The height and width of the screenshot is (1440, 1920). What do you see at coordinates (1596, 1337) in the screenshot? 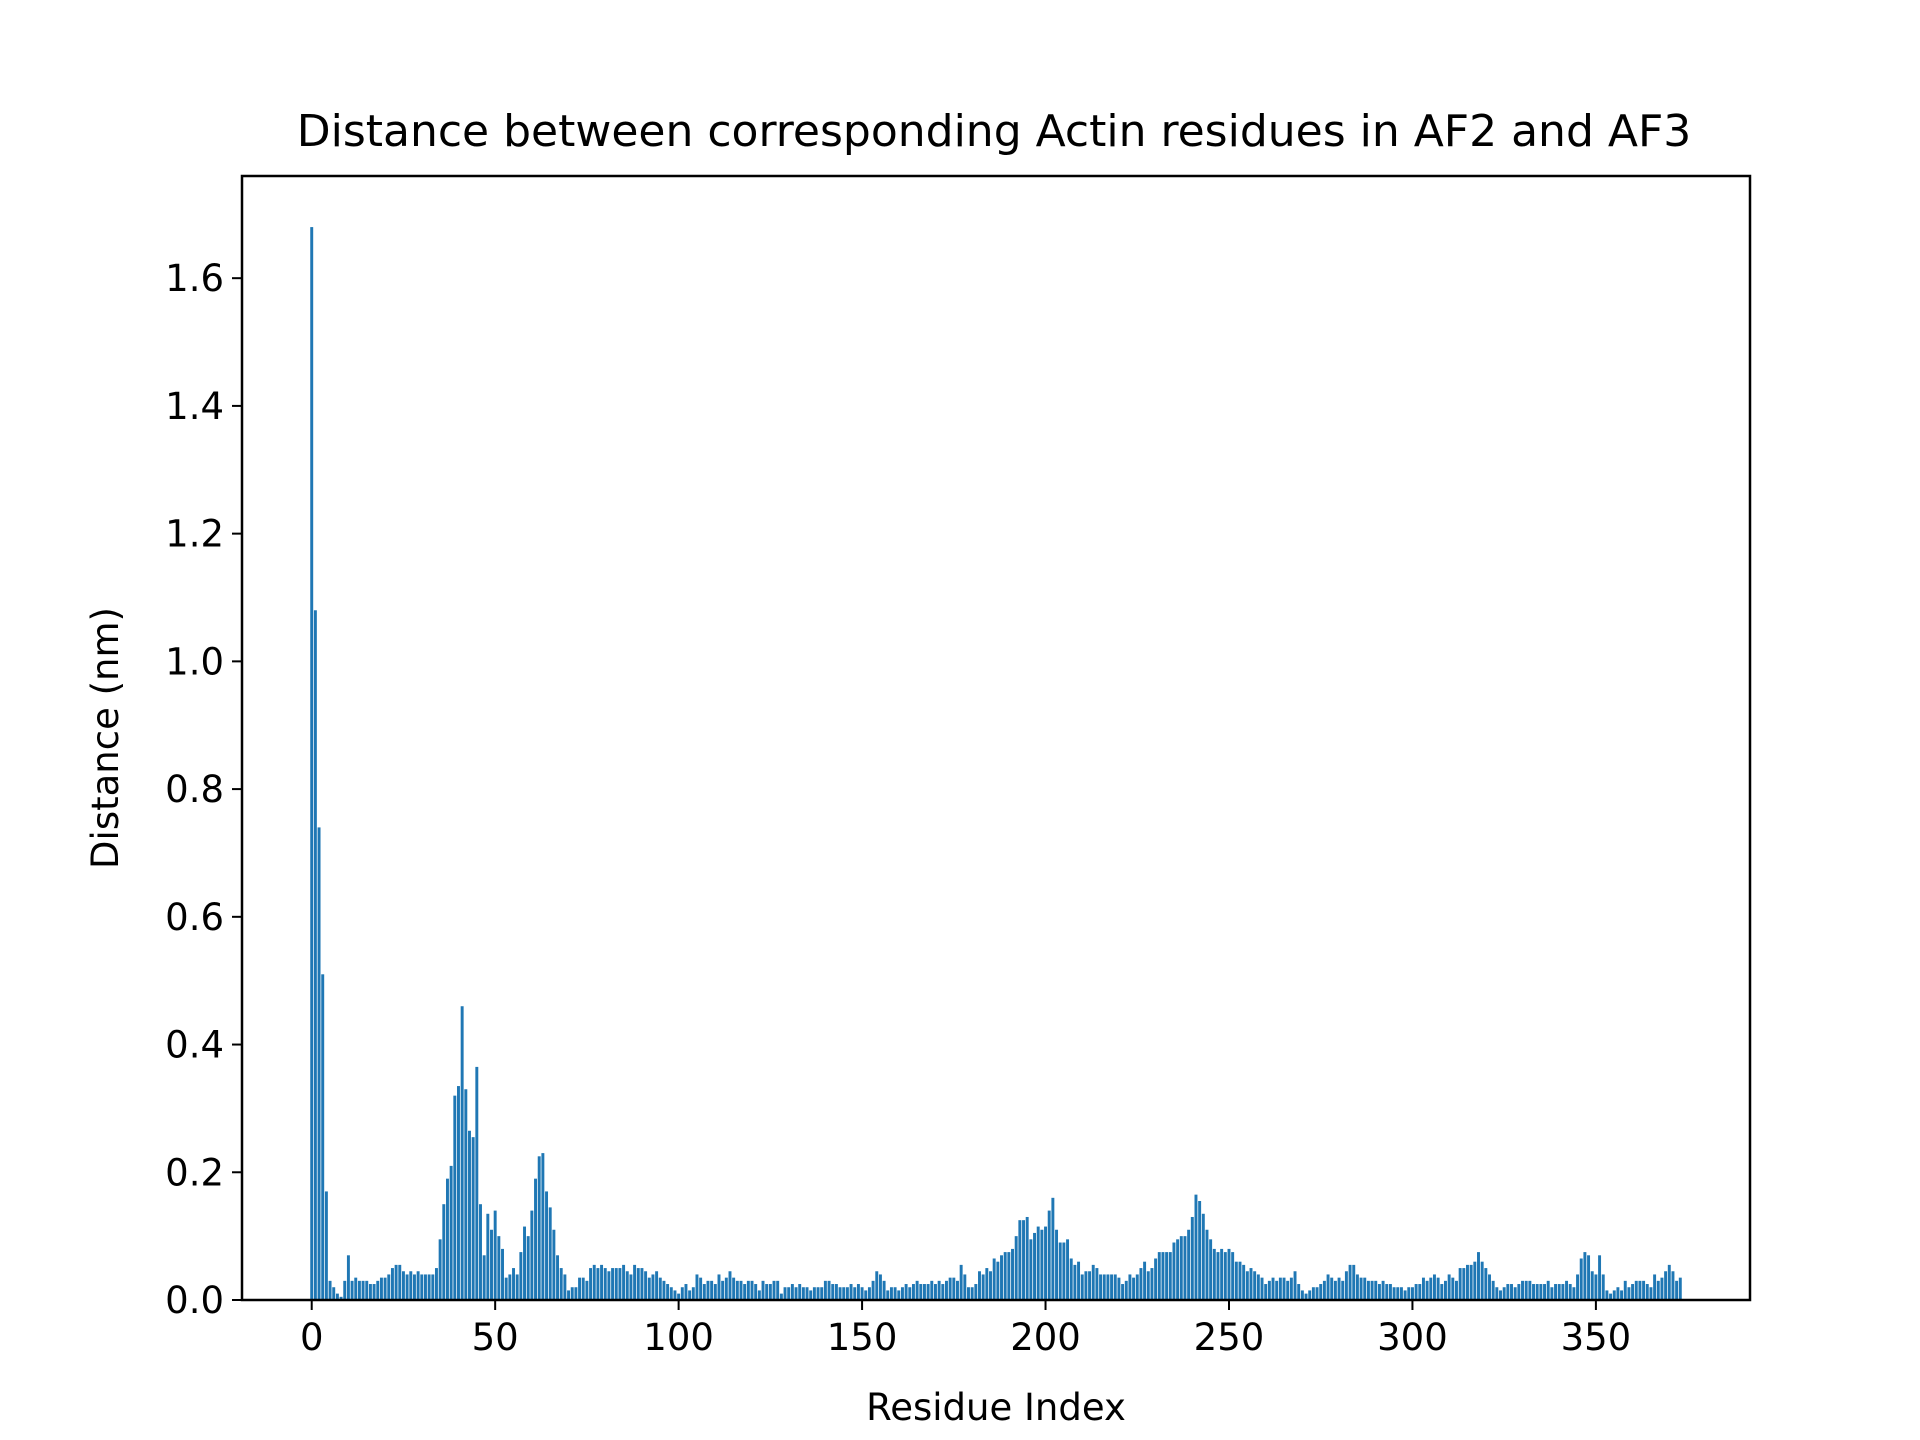
I see `x-tick-label: 350` at bounding box center [1596, 1337].